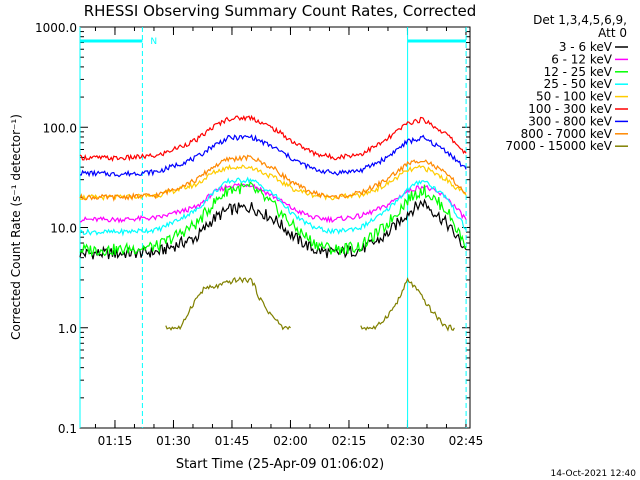 Image resolution: width=640 pixels, height=480 pixels. What do you see at coordinates (558, 146) in the screenshot?
I see `legend-entry-label: 7000 - 15000 keV` at bounding box center [558, 146].